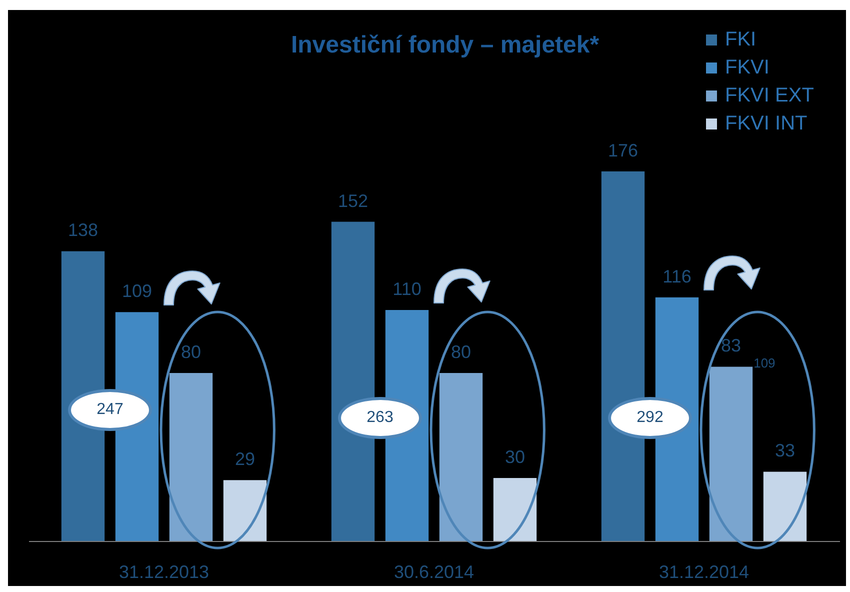 The width and height of the screenshot is (850, 592). I want to click on legend-label: FKVI EXT, so click(769, 95).